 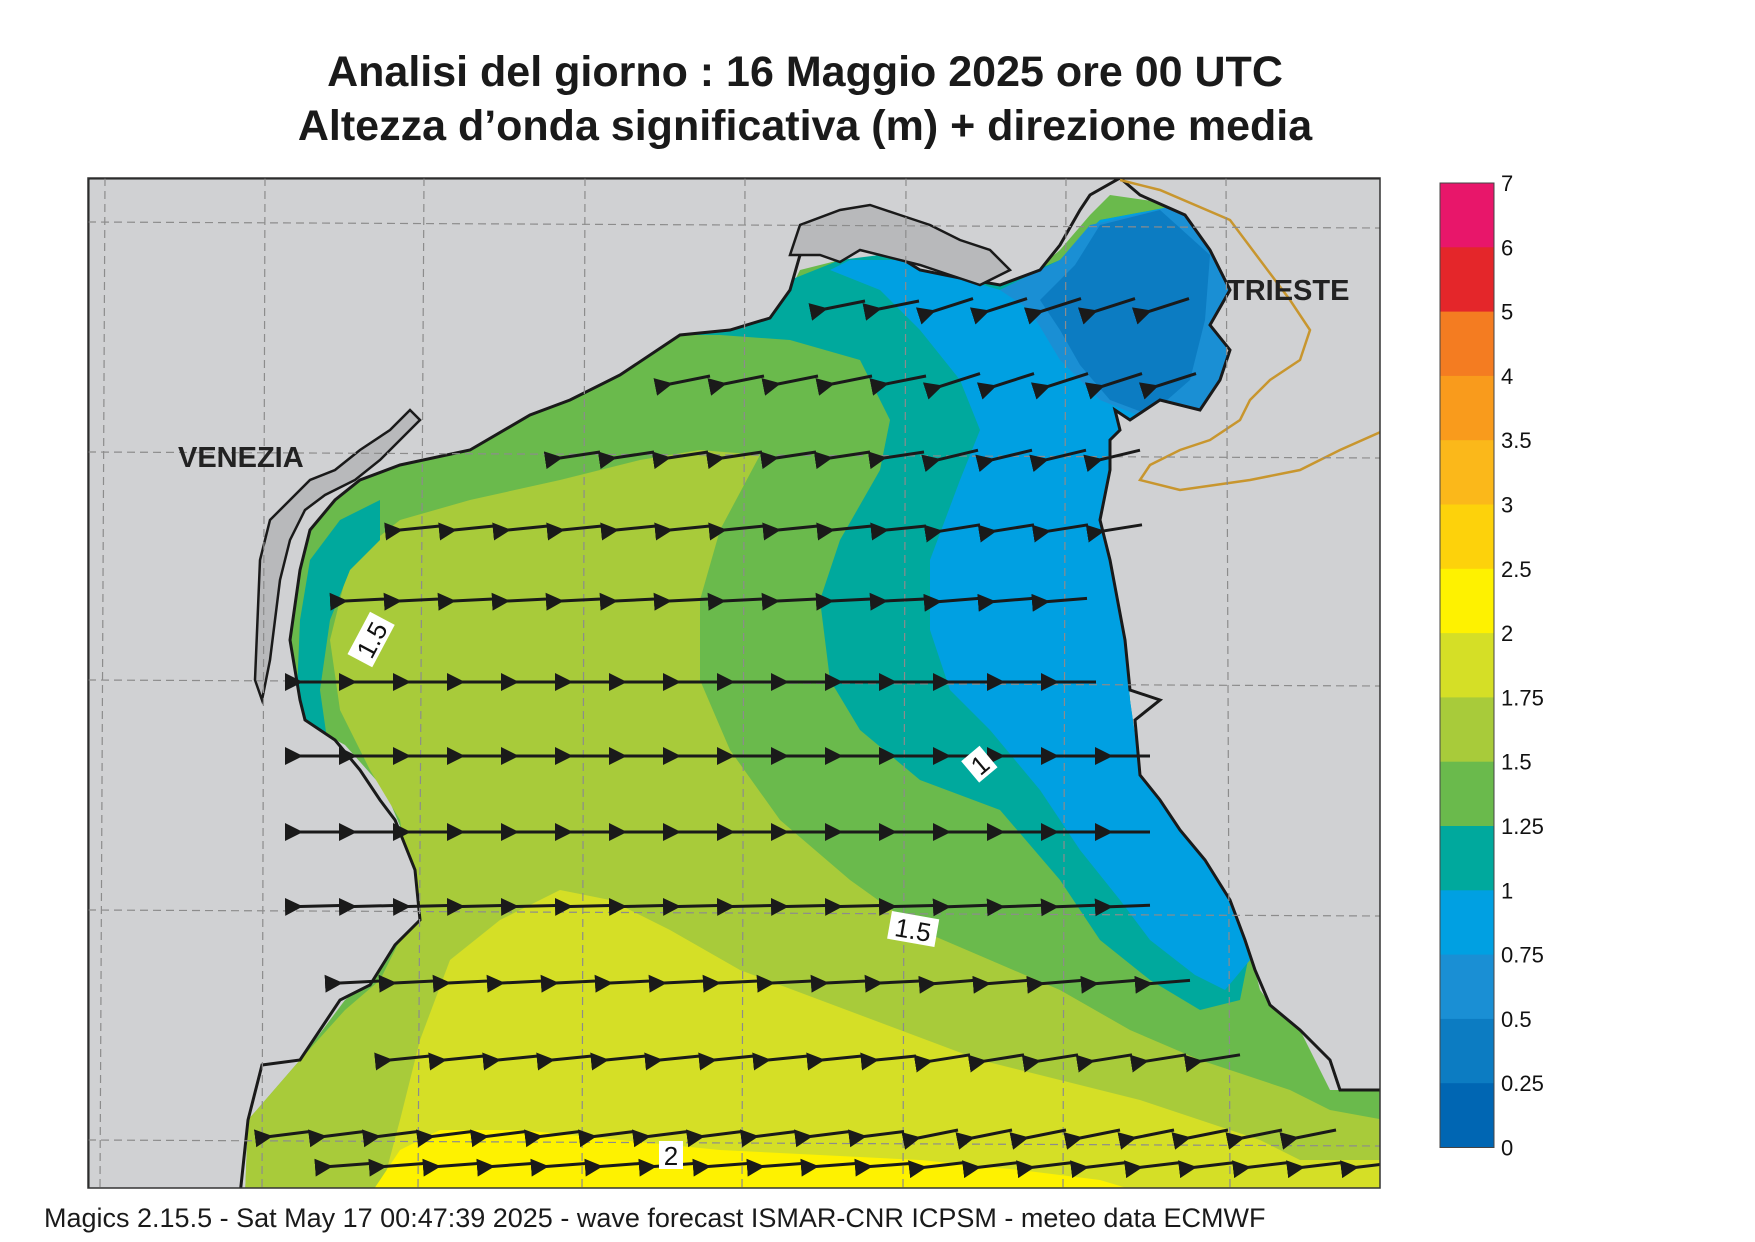 What do you see at coordinates (1507, 247) in the screenshot?
I see `legend-tick-label: 6` at bounding box center [1507, 247].